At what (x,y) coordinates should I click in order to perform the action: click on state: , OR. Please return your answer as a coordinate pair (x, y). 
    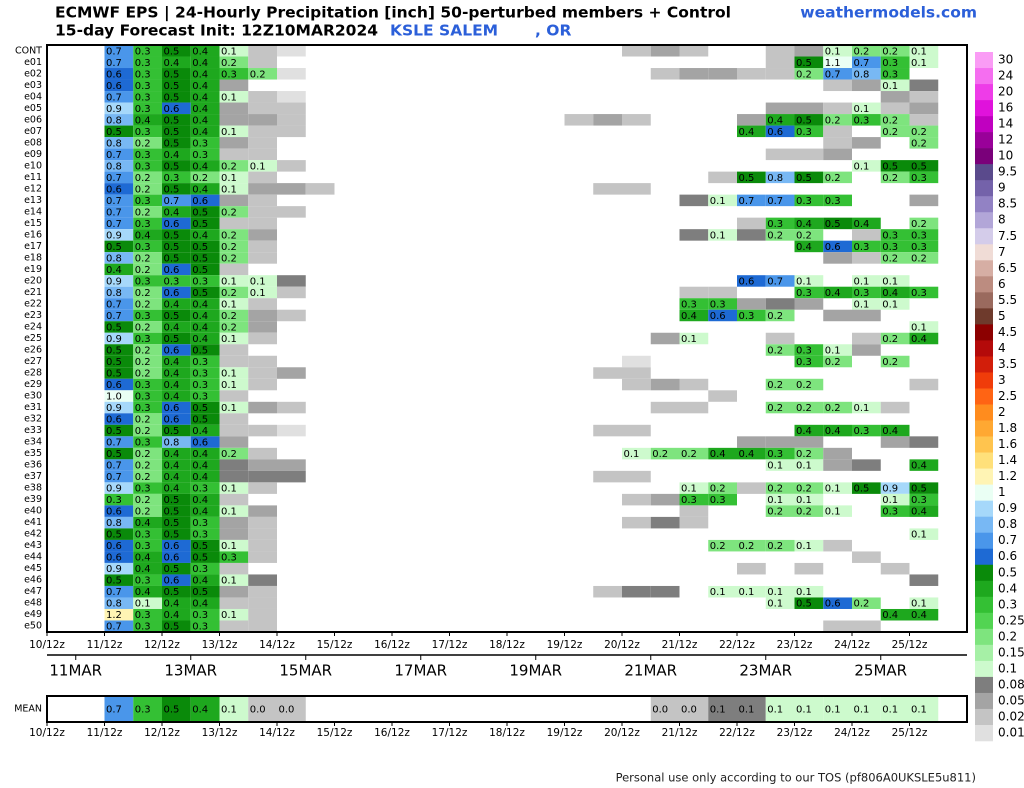
    Looking at the image, I should click on (553, 31).